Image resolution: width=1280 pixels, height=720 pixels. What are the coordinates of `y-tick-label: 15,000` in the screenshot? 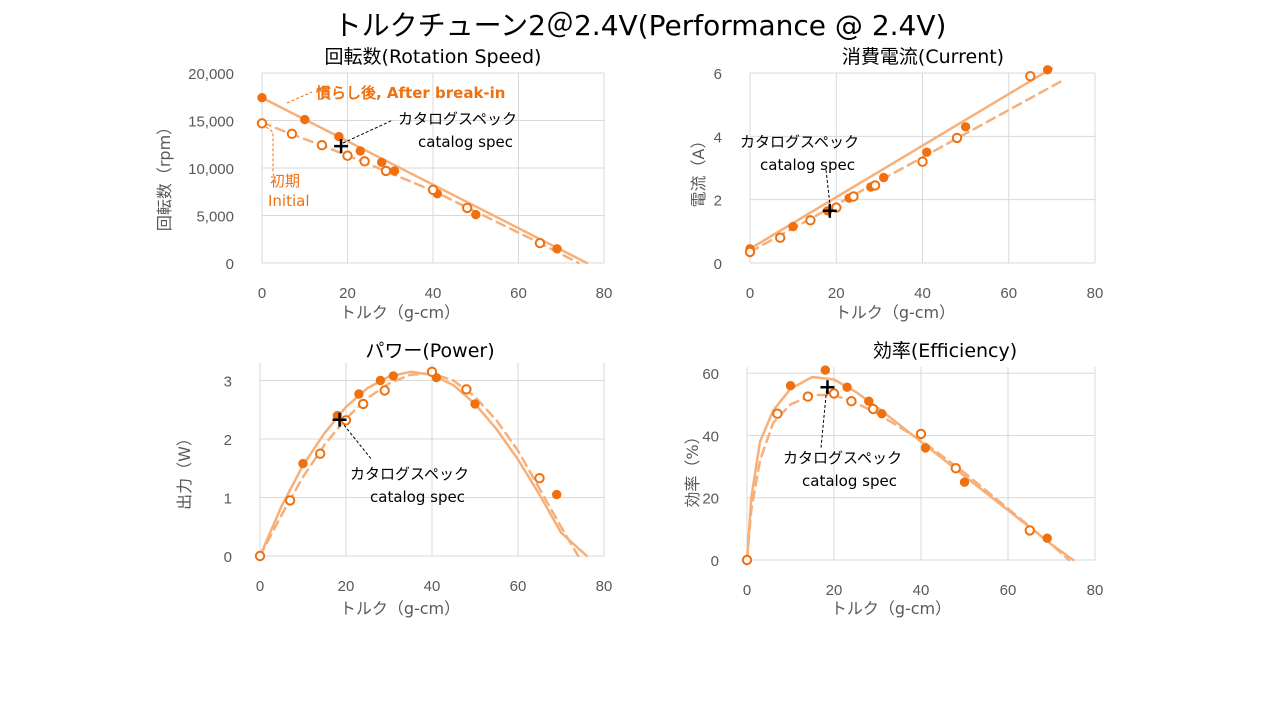 It's located at (211, 122).